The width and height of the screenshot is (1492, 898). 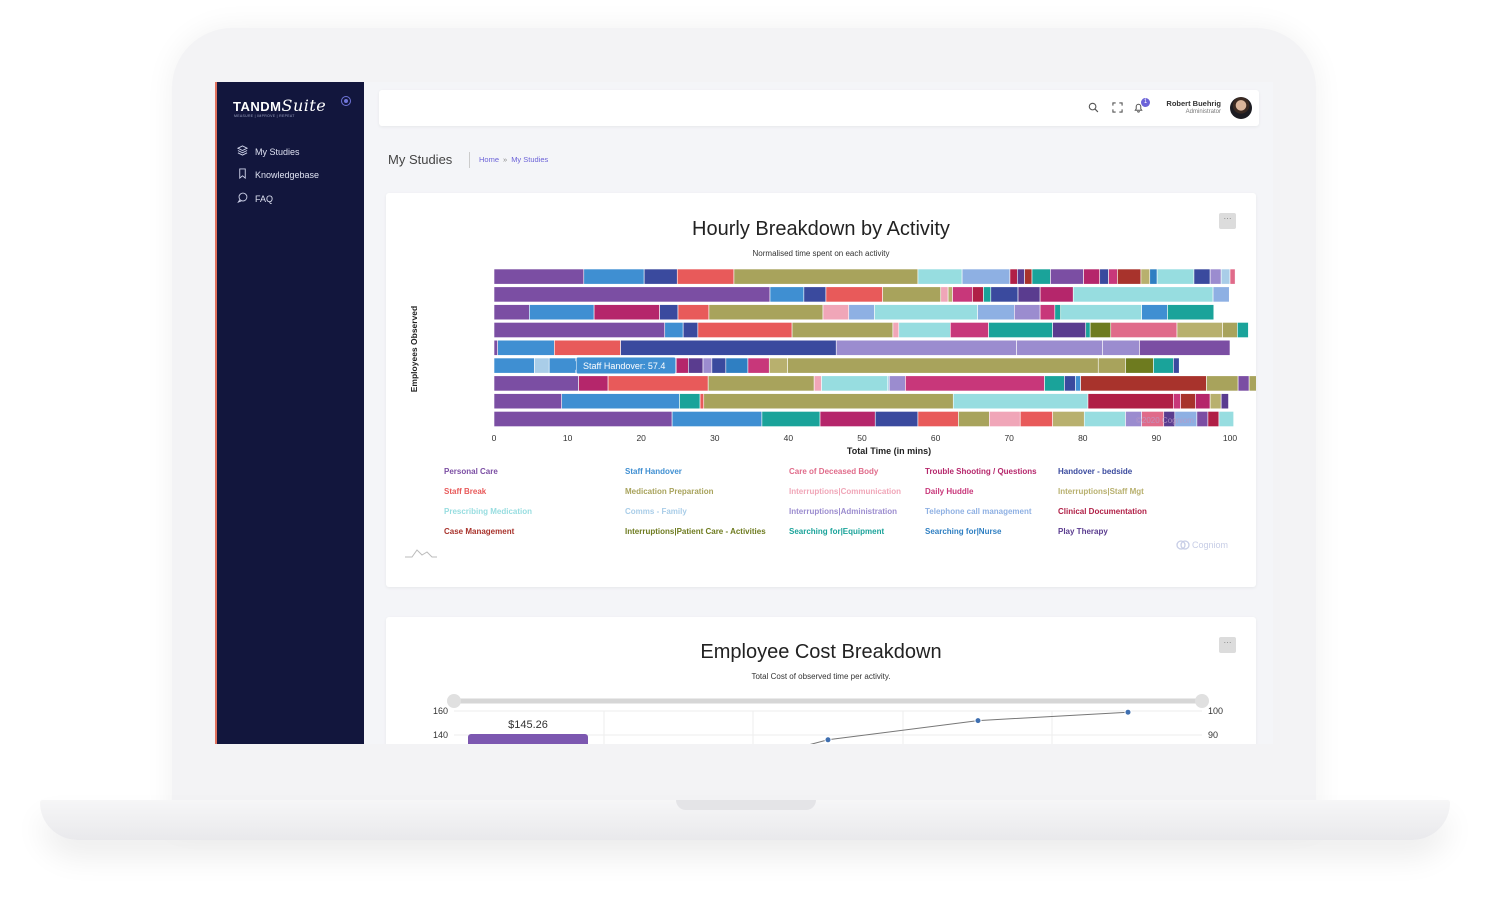 What do you see at coordinates (1102, 511) in the screenshot?
I see `legend-item: Clinical Documentation` at bounding box center [1102, 511].